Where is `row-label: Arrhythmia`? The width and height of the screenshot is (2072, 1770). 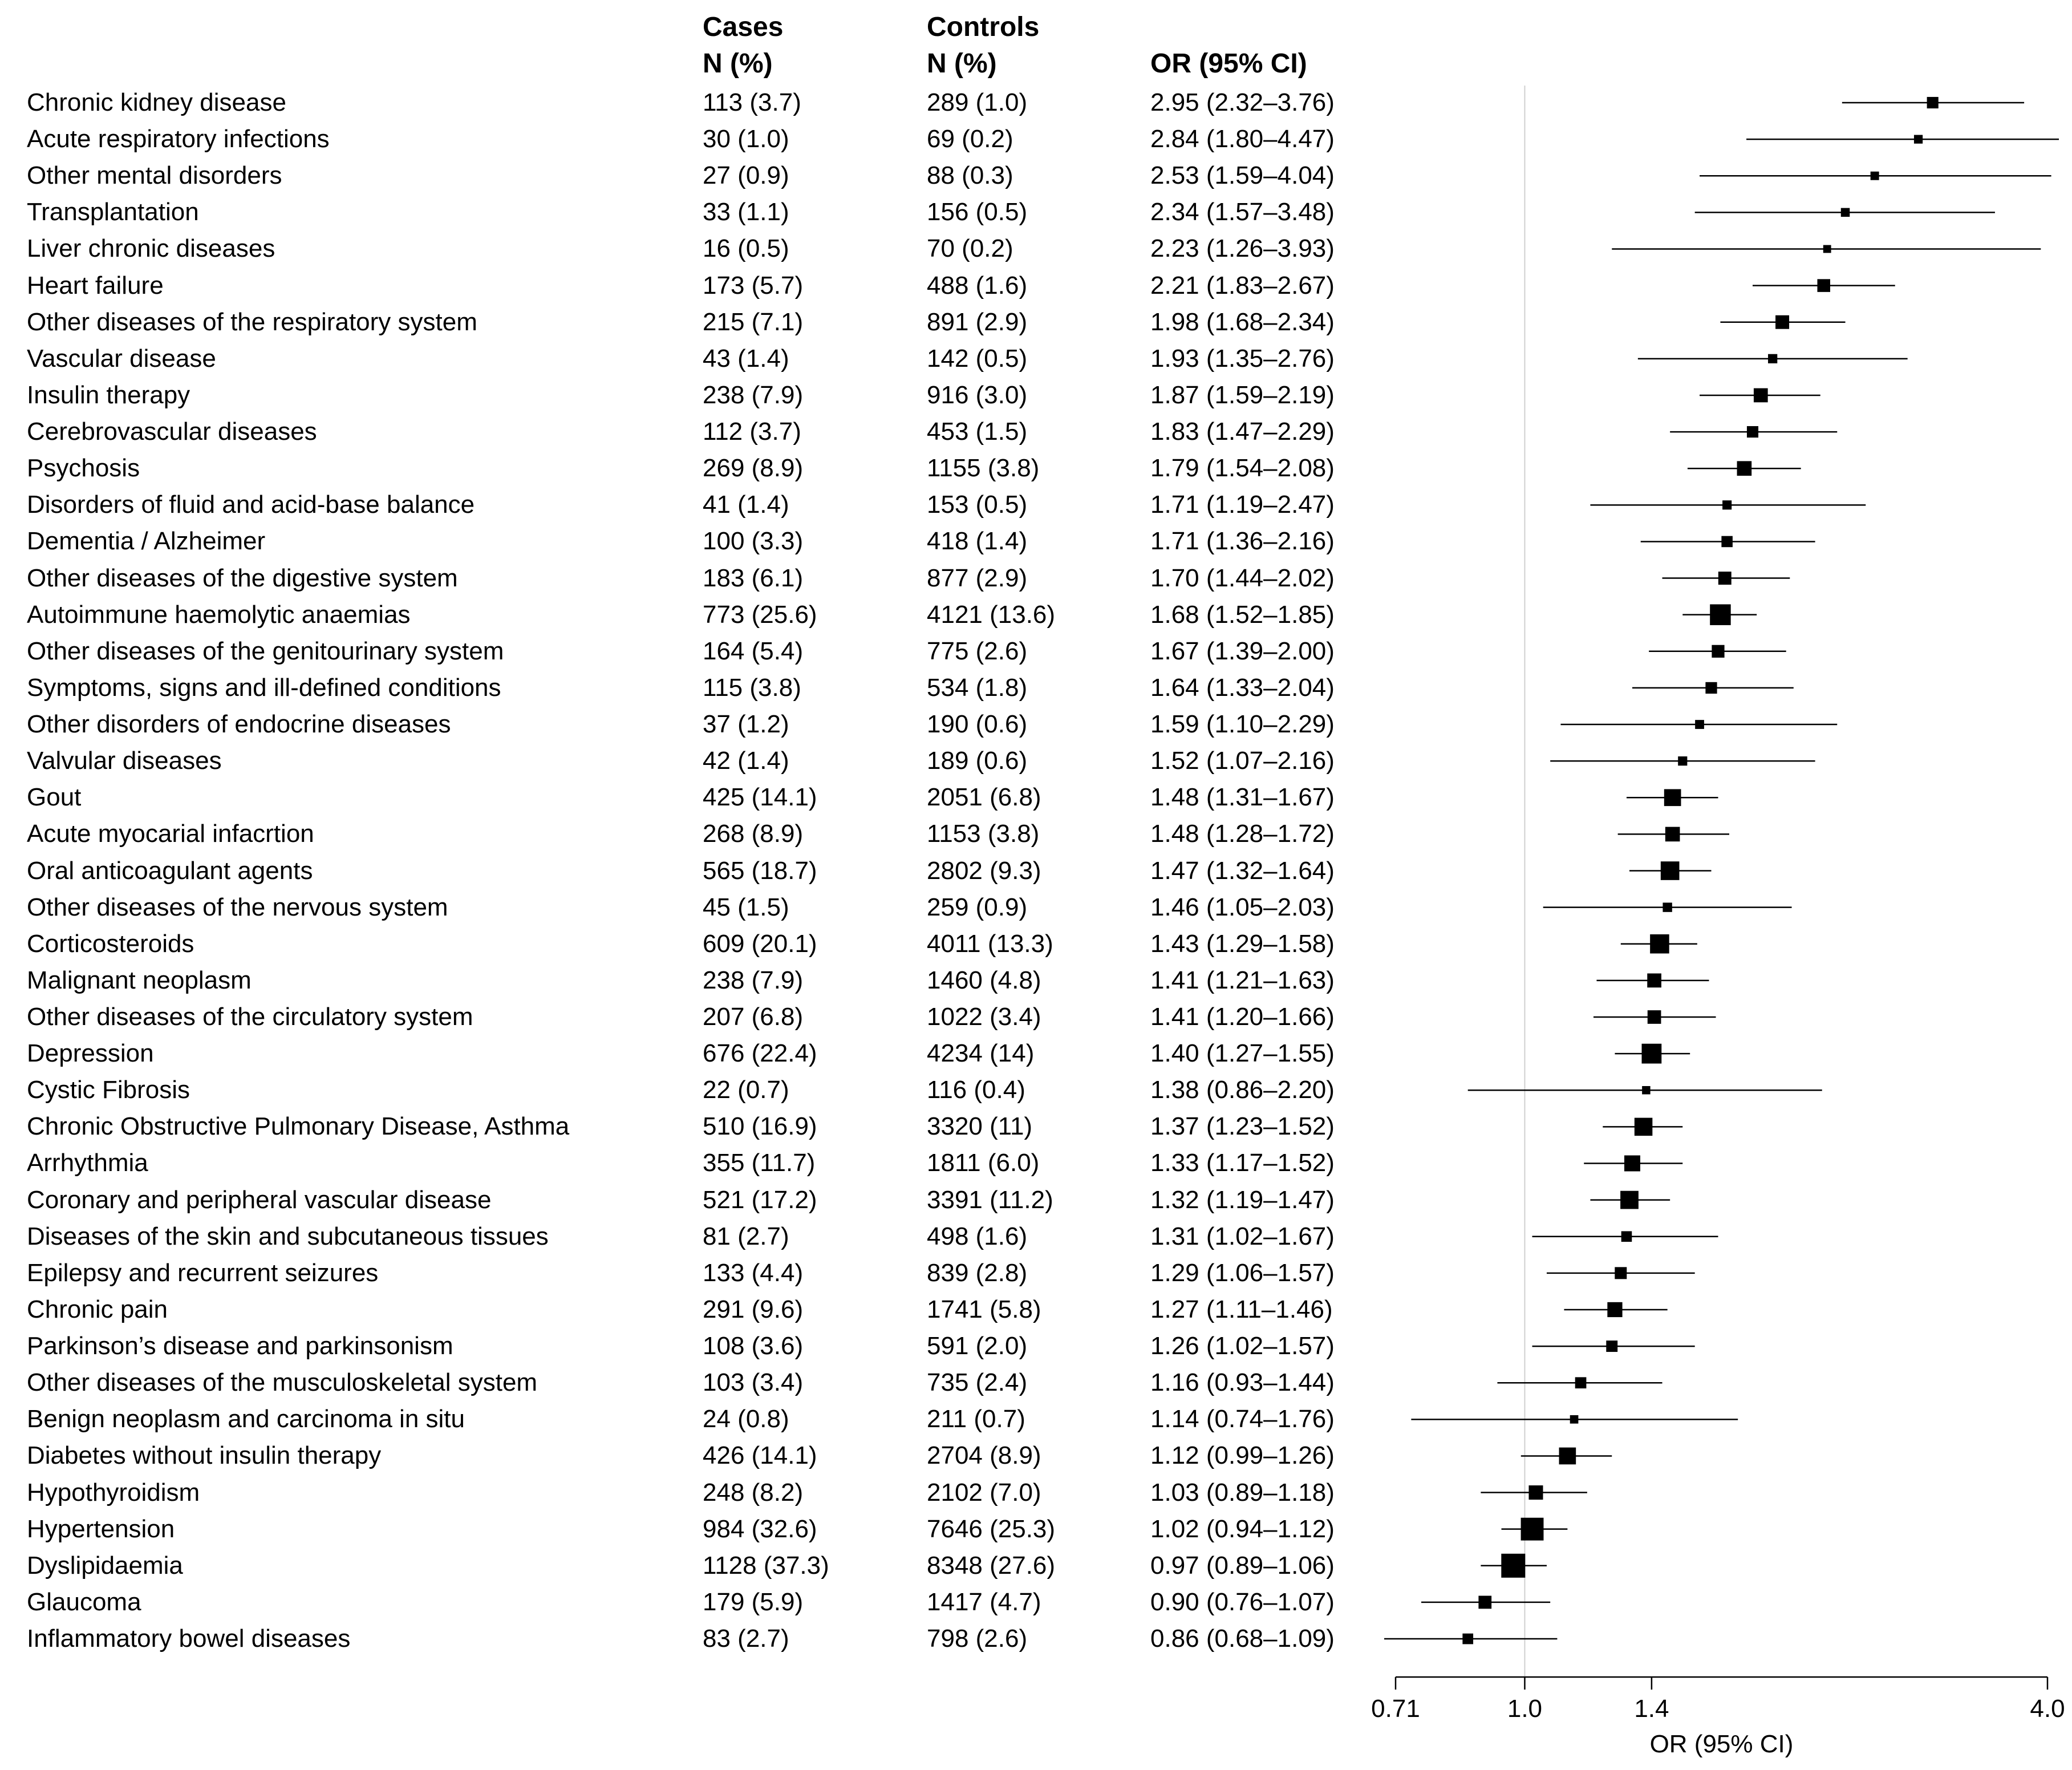
row-label: Arrhythmia is located at coordinates (87, 1163).